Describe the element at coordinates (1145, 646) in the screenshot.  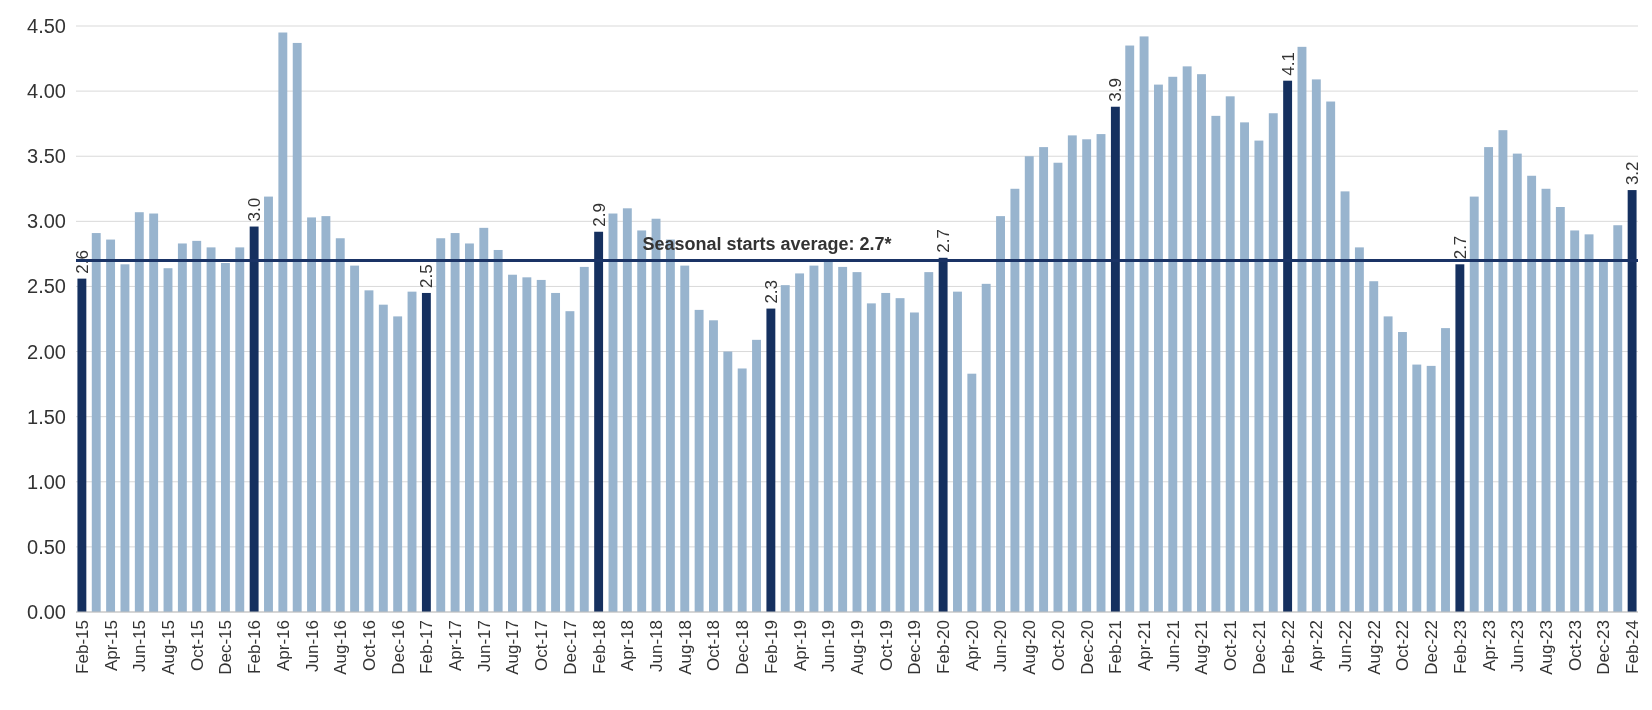
I see `x-tick-label: Apr-21` at that location.